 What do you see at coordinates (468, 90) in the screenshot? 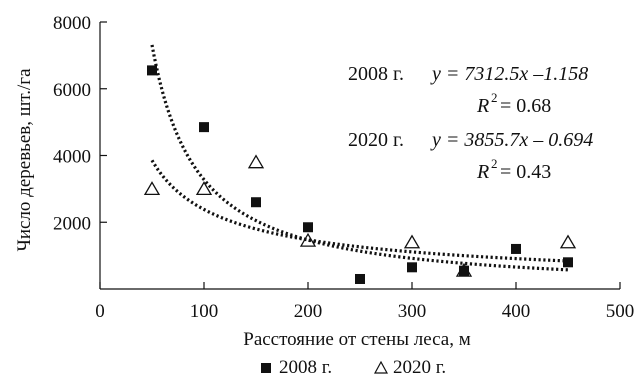
I see `equation-2008: 2008 г. y = 7312.5x –1.158 R 2 = 0.68` at bounding box center [468, 90].